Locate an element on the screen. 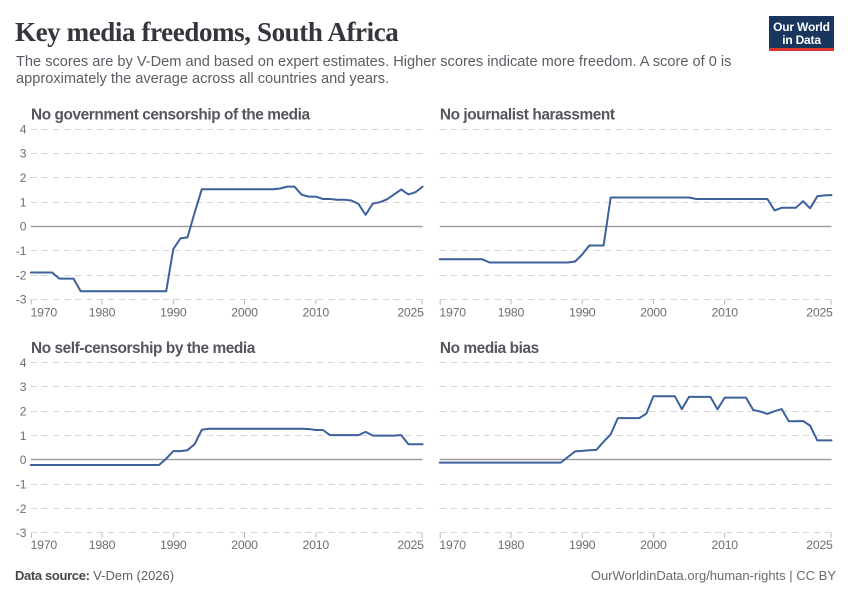  svg-text: No media bias is located at coordinates (489, 348).